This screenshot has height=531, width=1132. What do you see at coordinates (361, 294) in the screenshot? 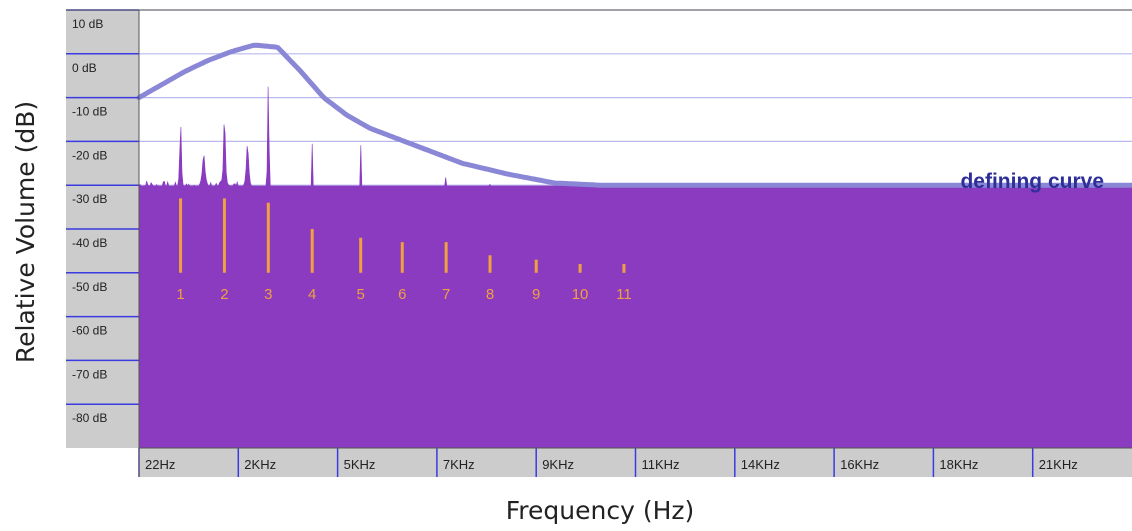
I see `harmonic-label: 5` at bounding box center [361, 294].